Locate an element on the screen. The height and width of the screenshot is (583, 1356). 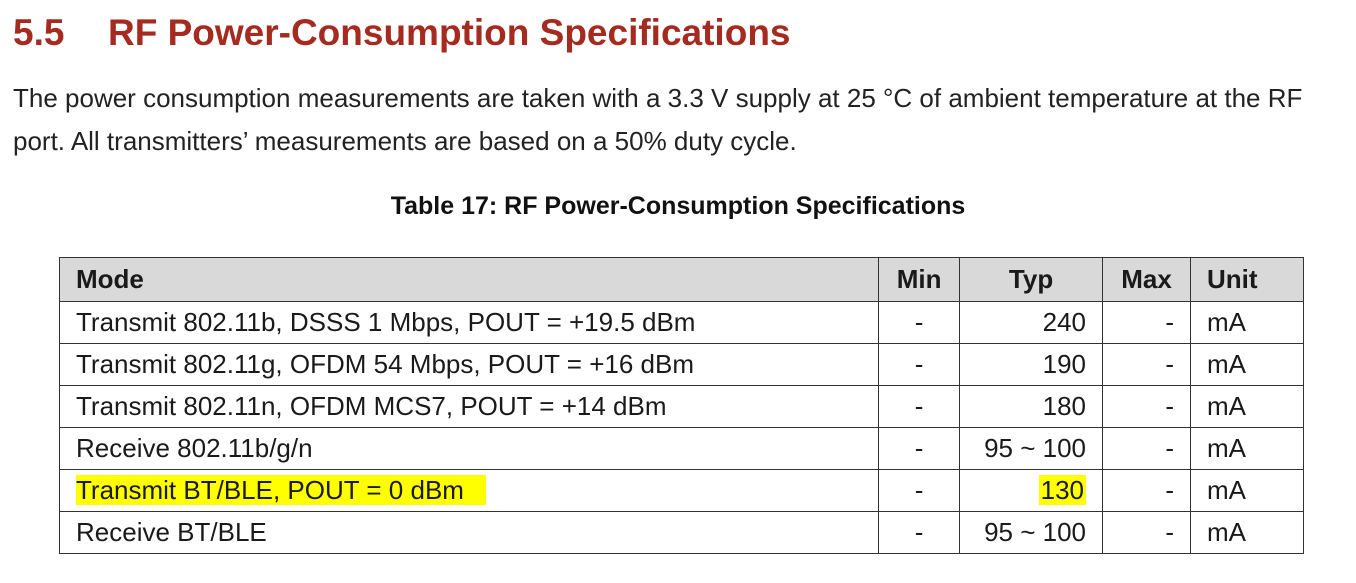
table-row-highlighted: Transmit BT/BLE, POUT = 0 dBm - 130 - mA is located at coordinates (681, 490).